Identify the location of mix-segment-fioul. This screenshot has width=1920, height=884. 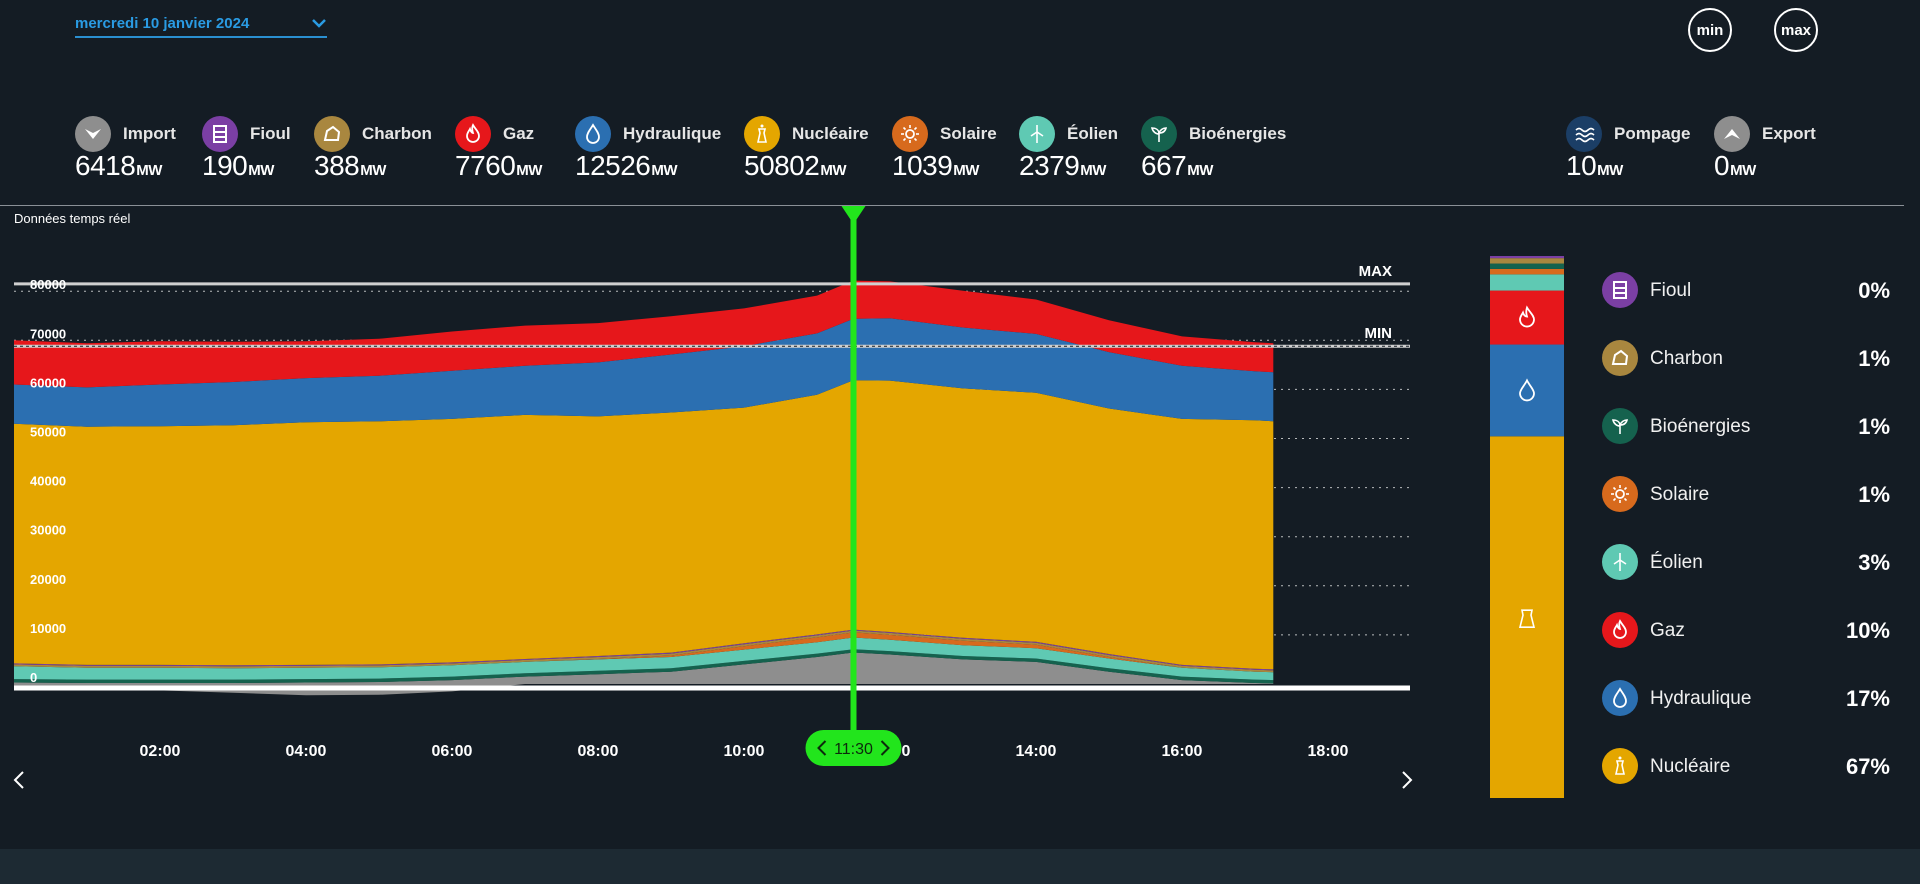
(1527, 257).